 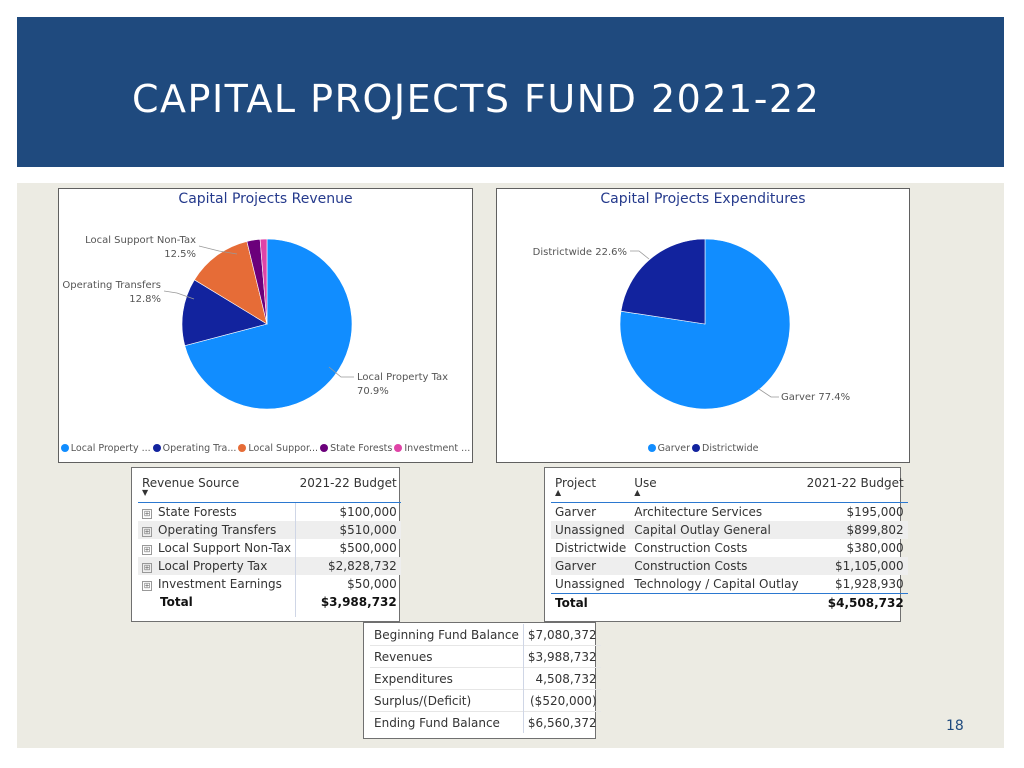 I want to click on budget-cell: $50,000, so click(x=372, y=584).